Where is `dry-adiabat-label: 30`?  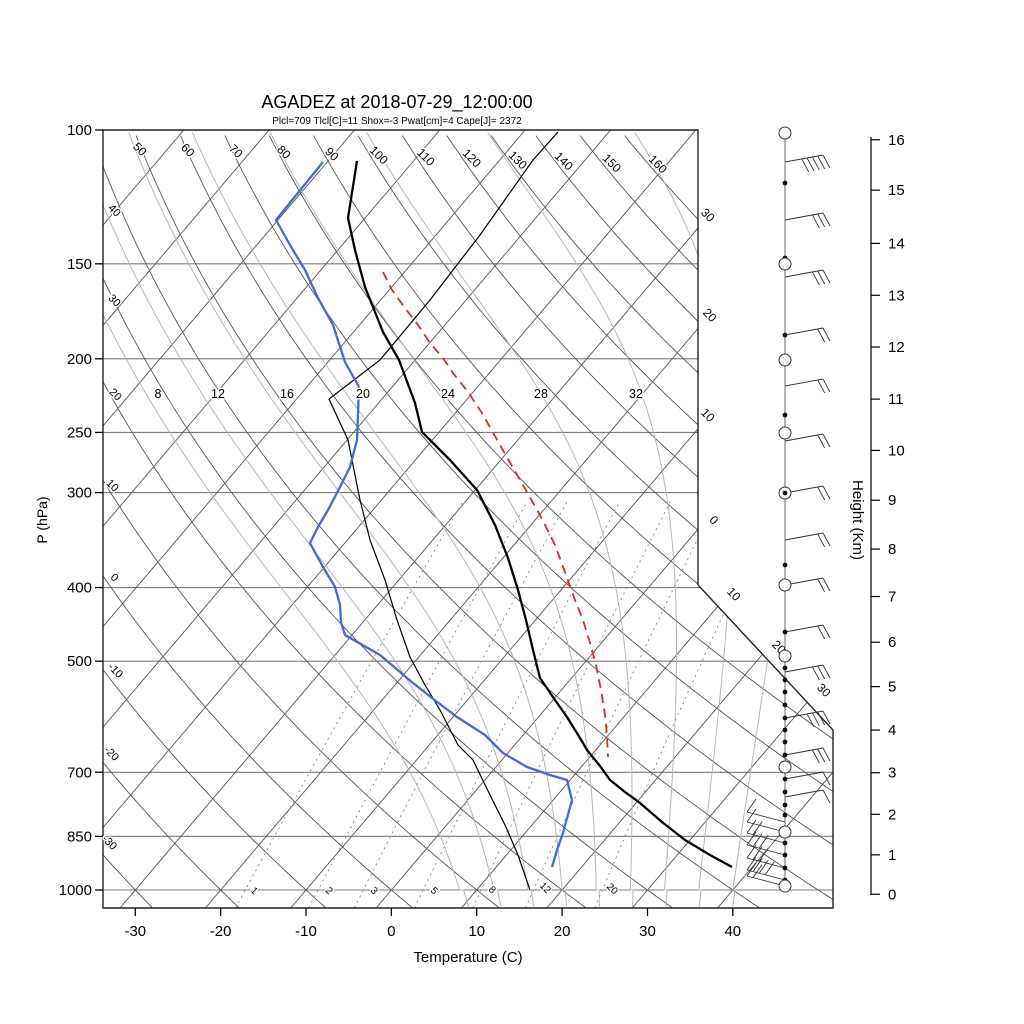 dry-adiabat-label: 30 is located at coordinates (114, 300).